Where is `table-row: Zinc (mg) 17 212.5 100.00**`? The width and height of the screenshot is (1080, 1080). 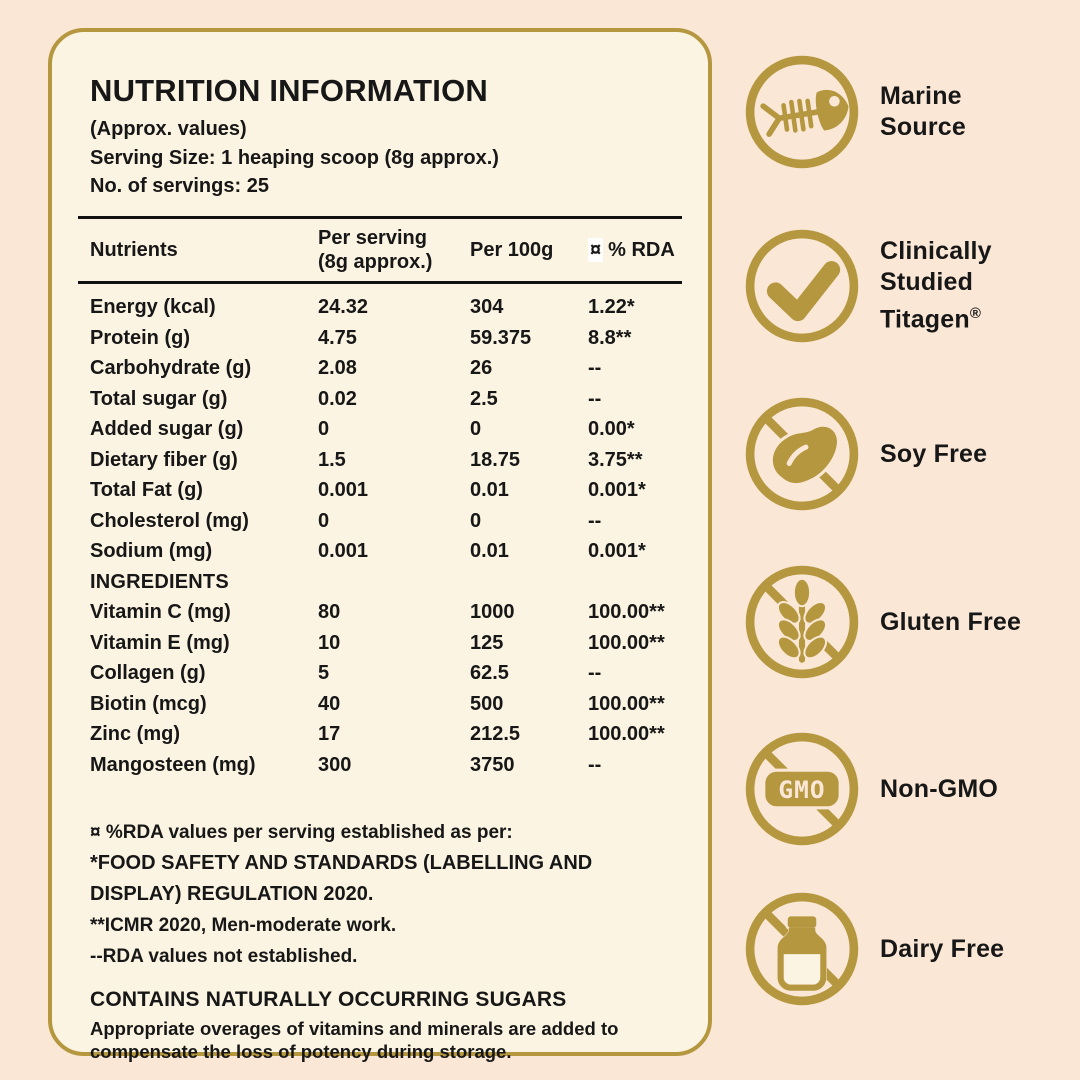
table-row: Zinc (mg) 17 212.5 100.00** is located at coordinates (377, 734).